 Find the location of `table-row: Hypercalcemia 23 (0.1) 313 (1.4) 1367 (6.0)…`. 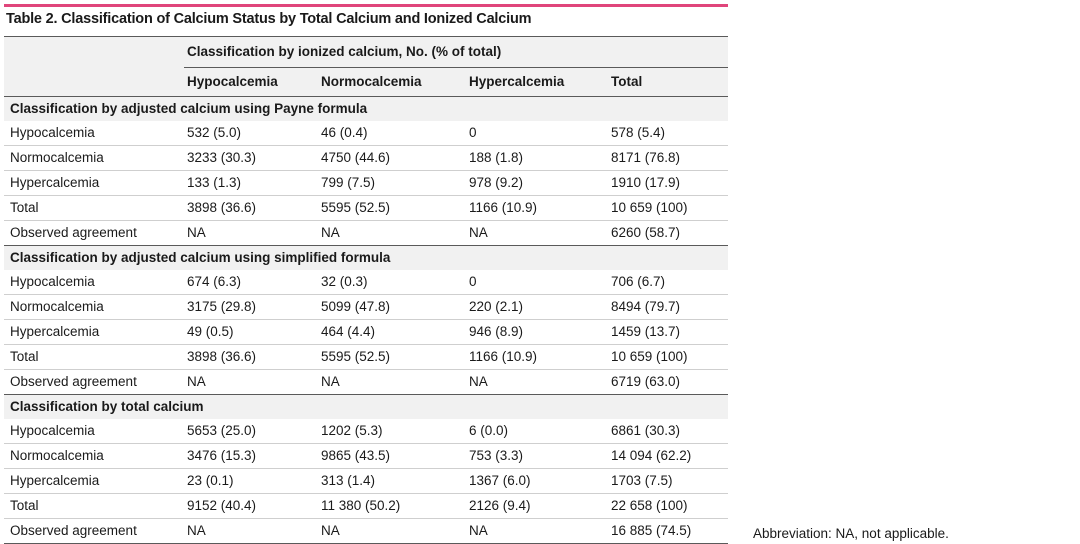

table-row: Hypercalcemia 23 (0.1) 313 (1.4) 1367 (6.0)… is located at coordinates (366, 481).